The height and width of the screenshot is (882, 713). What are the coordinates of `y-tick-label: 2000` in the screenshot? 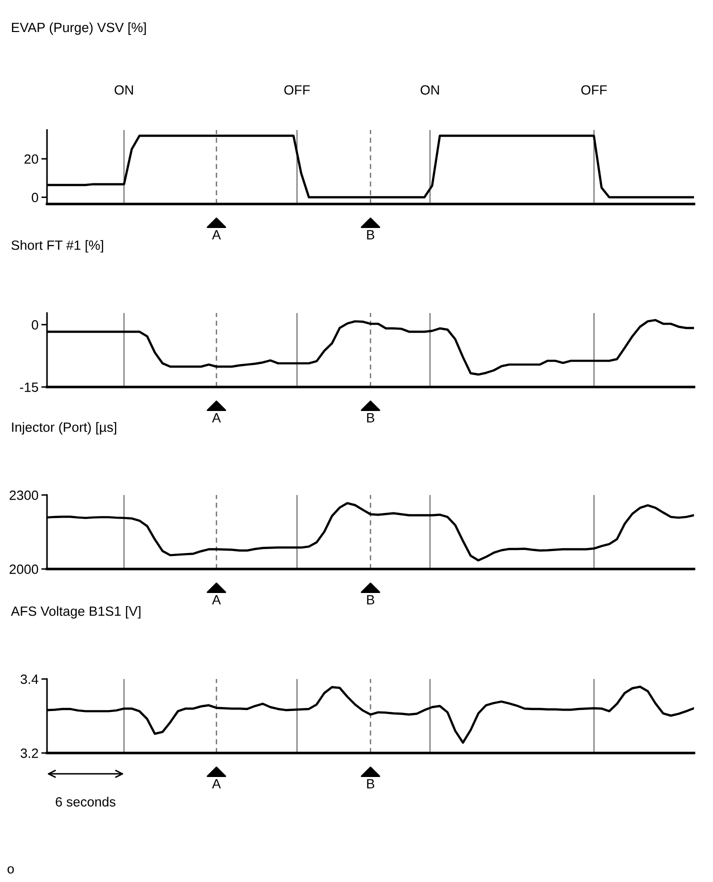 It's located at (24, 569).